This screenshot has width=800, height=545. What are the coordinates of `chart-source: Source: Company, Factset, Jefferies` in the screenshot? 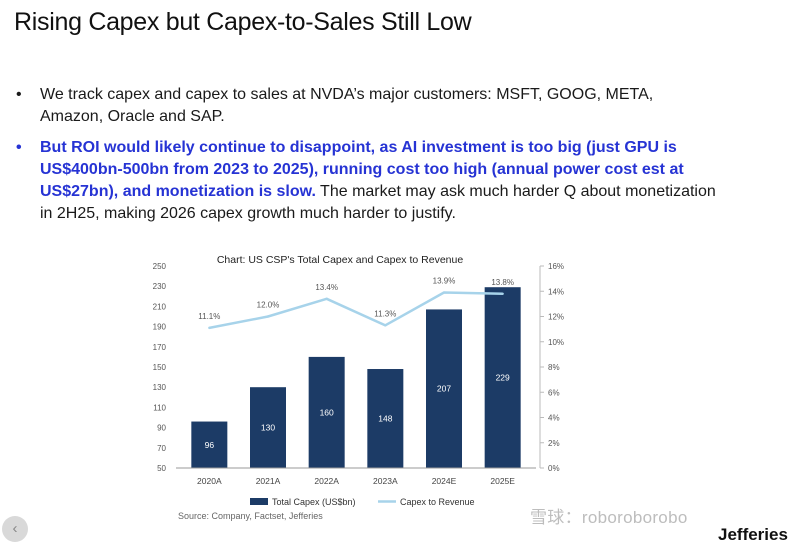 It's located at (250, 516).